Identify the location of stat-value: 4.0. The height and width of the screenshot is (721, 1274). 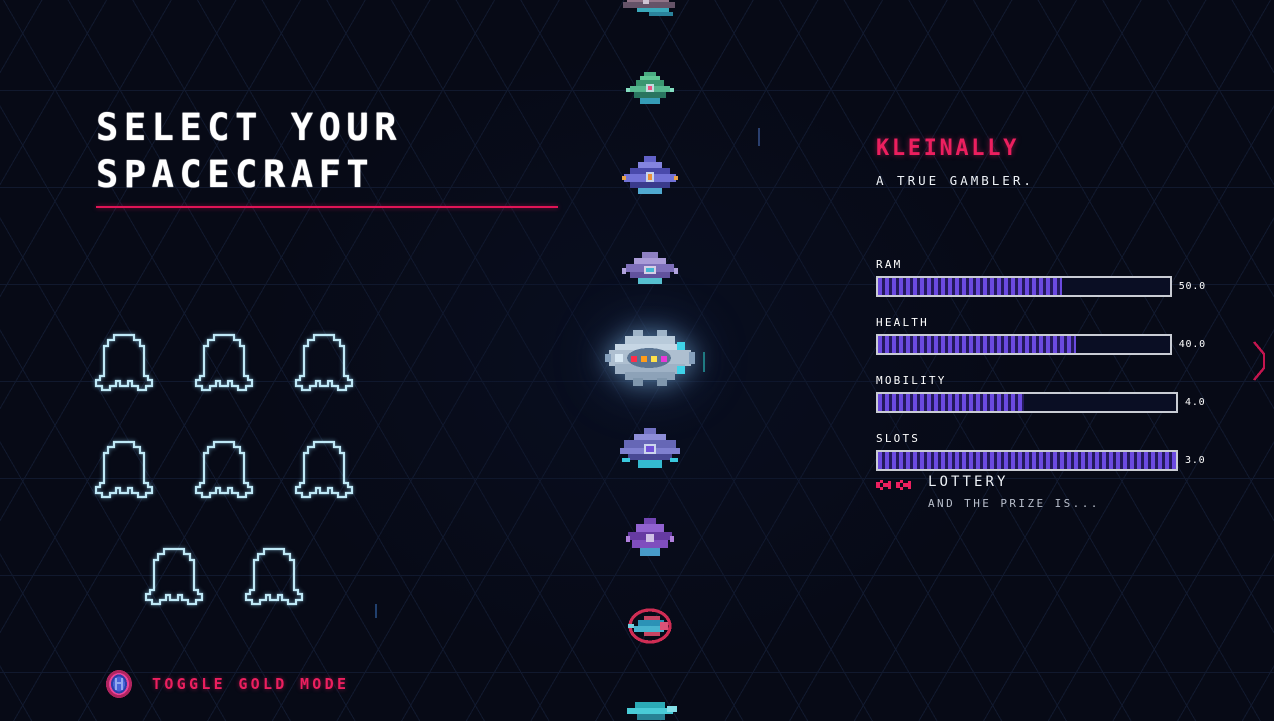
(1195, 402).